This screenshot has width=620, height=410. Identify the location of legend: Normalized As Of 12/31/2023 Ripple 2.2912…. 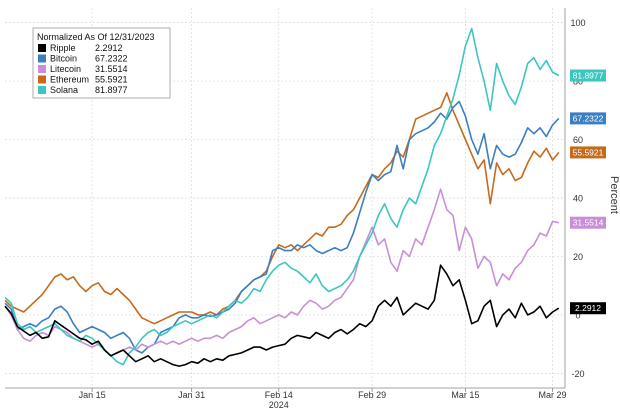
(101, 63).